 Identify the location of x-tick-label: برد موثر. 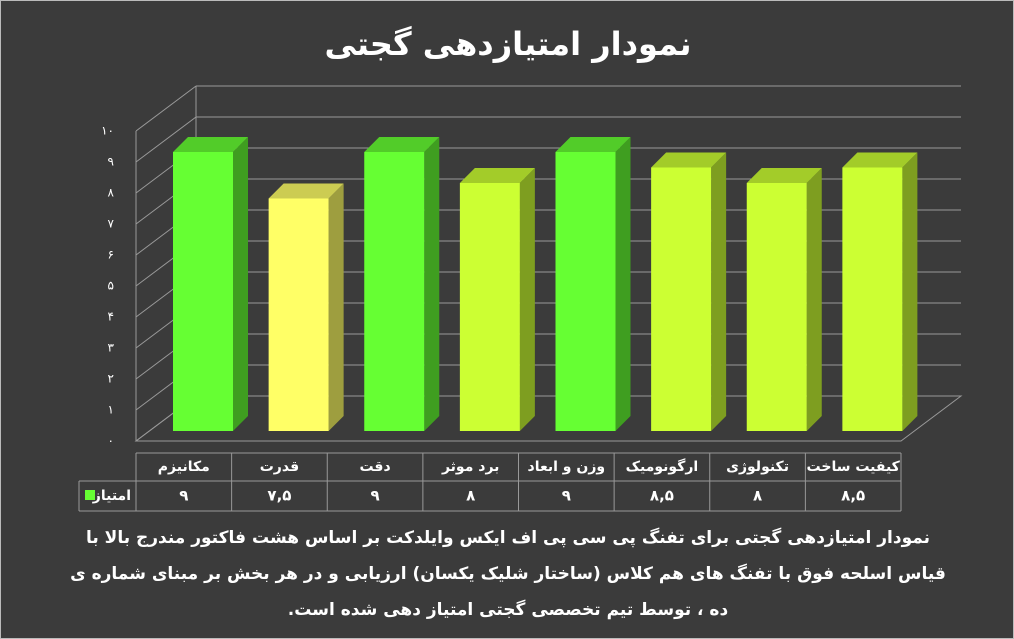
(470, 467).